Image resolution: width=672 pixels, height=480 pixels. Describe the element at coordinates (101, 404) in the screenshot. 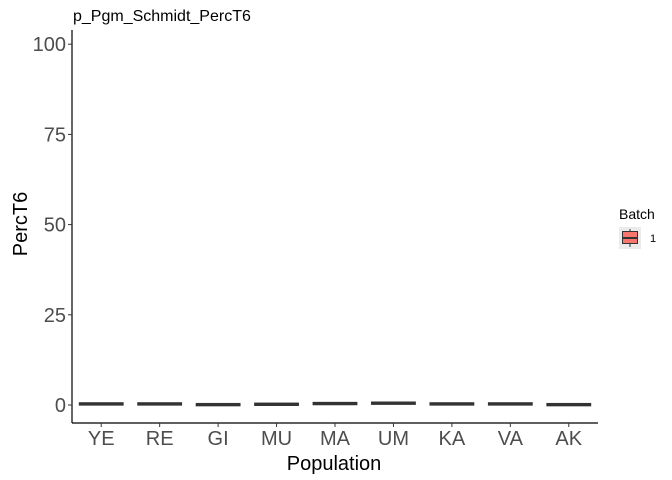

I see `box-ye` at that location.